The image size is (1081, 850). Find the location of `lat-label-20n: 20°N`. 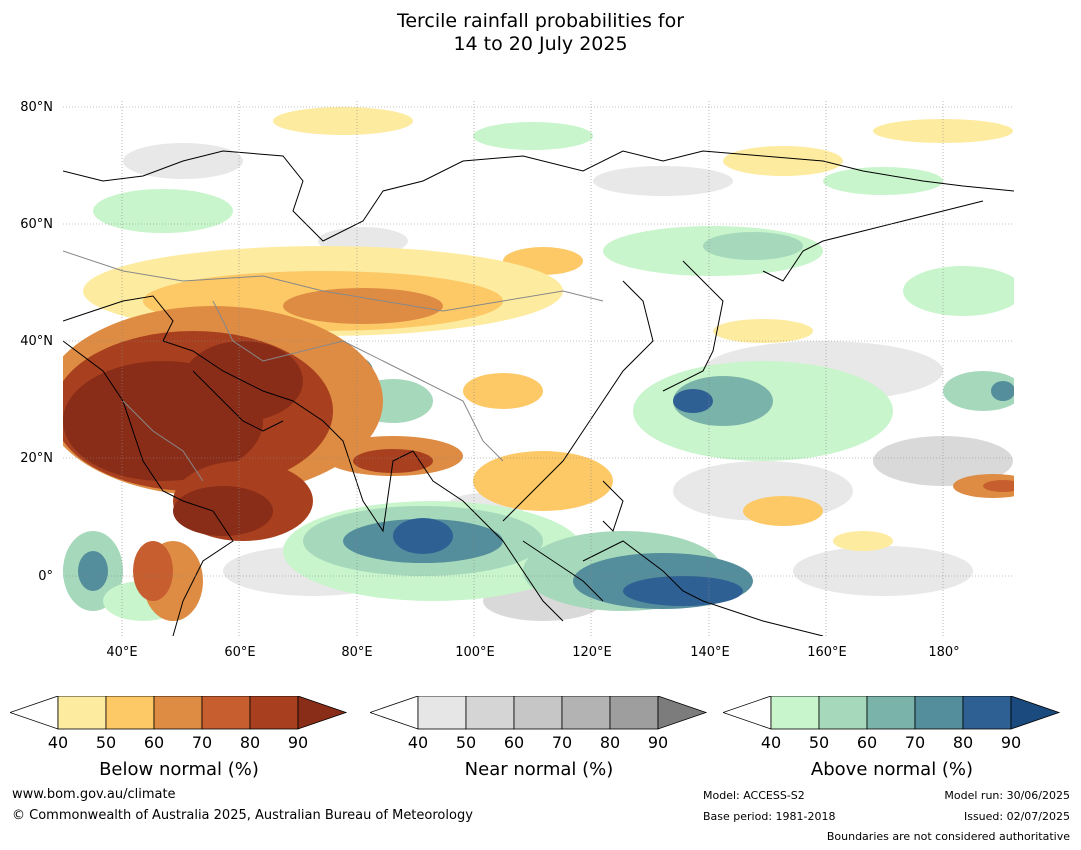

lat-label-20n: 20°N is located at coordinates (36, 458).